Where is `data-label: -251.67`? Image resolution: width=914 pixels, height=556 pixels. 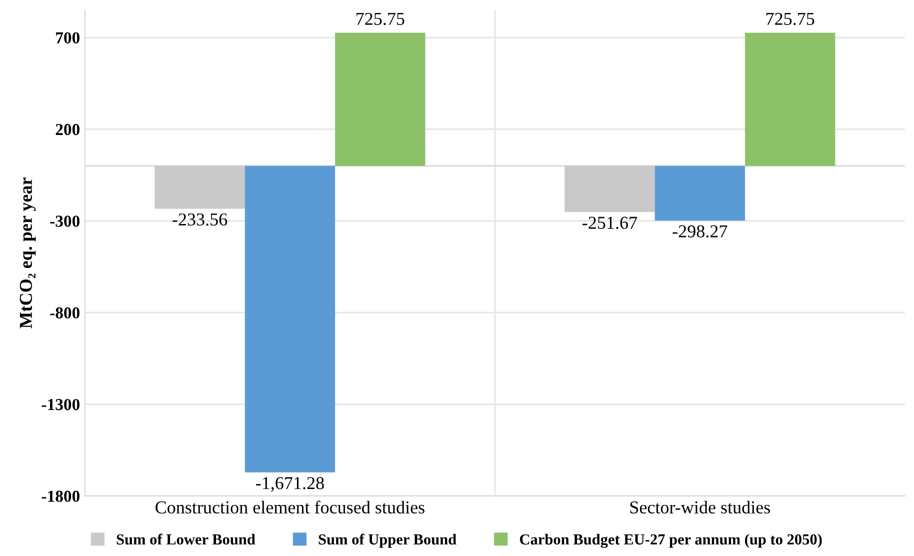
data-label: -251.67 is located at coordinates (610, 222).